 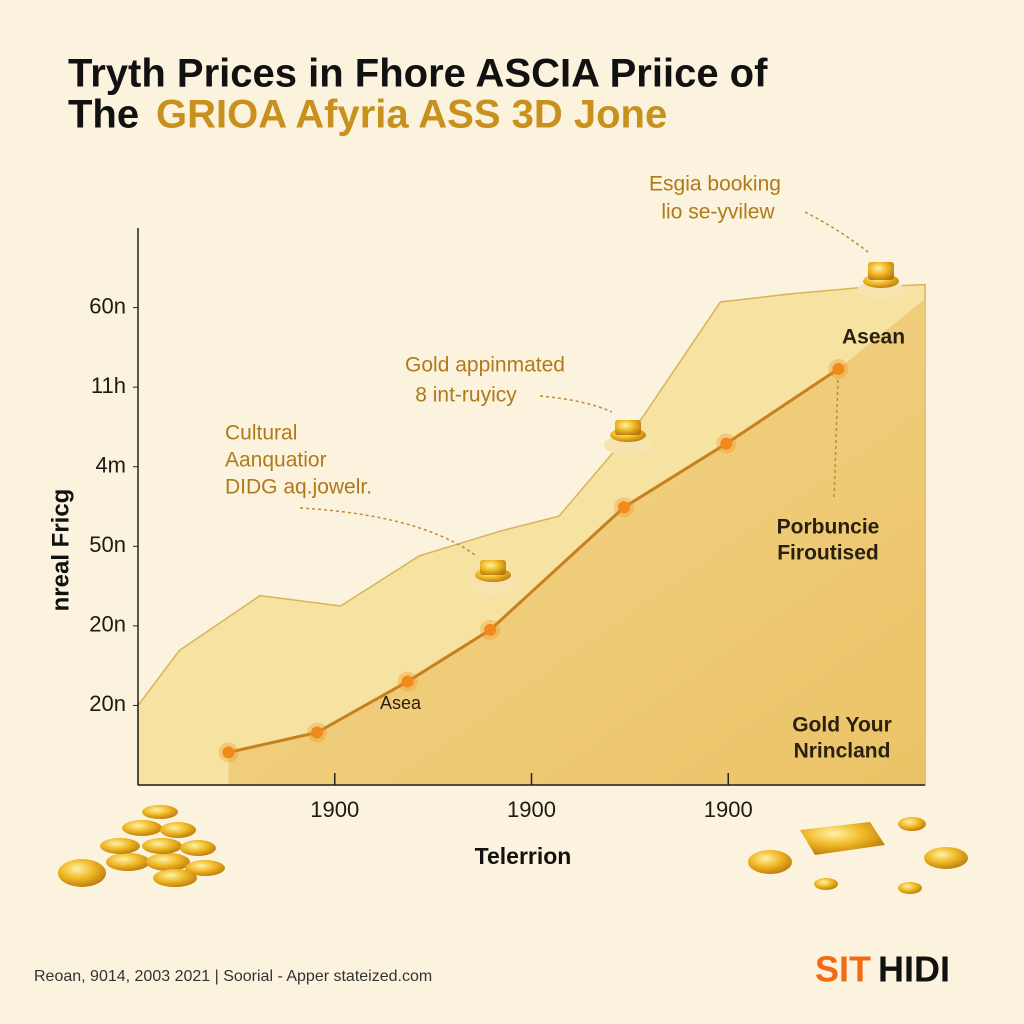 What do you see at coordinates (103, 115) in the screenshot?
I see `title-line: The` at bounding box center [103, 115].